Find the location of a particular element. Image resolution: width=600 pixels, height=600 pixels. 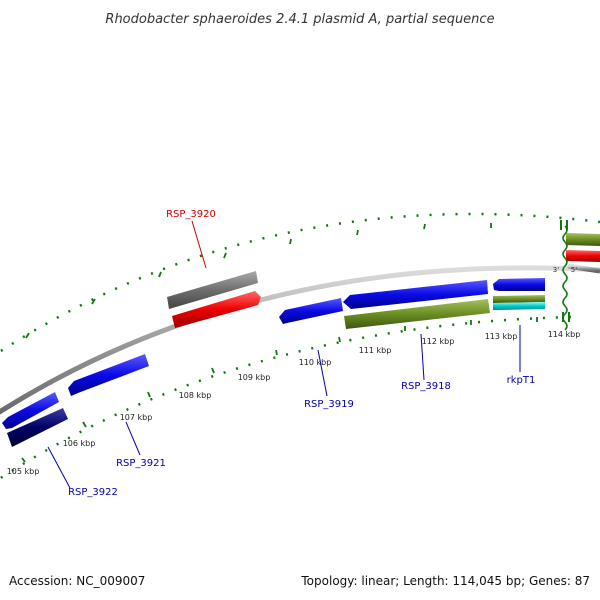

gene-rsp-3922-reverse-feature is located at coordinates (37, 427).